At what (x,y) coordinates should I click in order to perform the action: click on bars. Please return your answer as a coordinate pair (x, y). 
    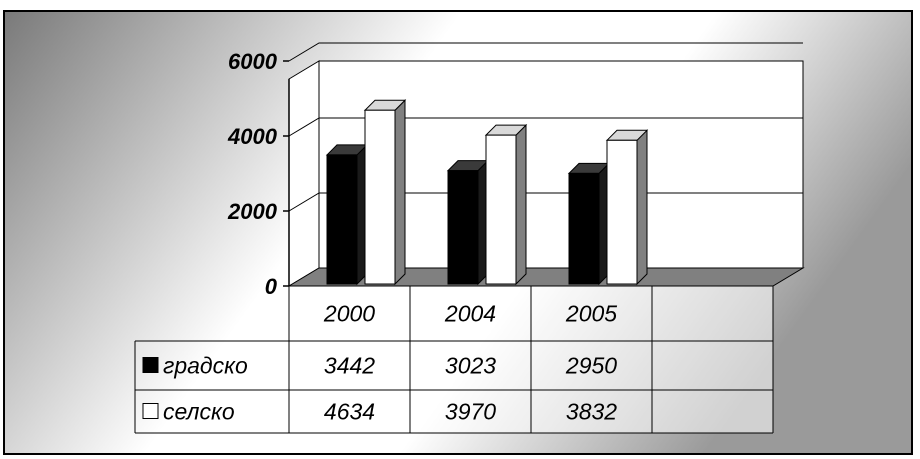
    Looking at the image, I should click on (487, 192).